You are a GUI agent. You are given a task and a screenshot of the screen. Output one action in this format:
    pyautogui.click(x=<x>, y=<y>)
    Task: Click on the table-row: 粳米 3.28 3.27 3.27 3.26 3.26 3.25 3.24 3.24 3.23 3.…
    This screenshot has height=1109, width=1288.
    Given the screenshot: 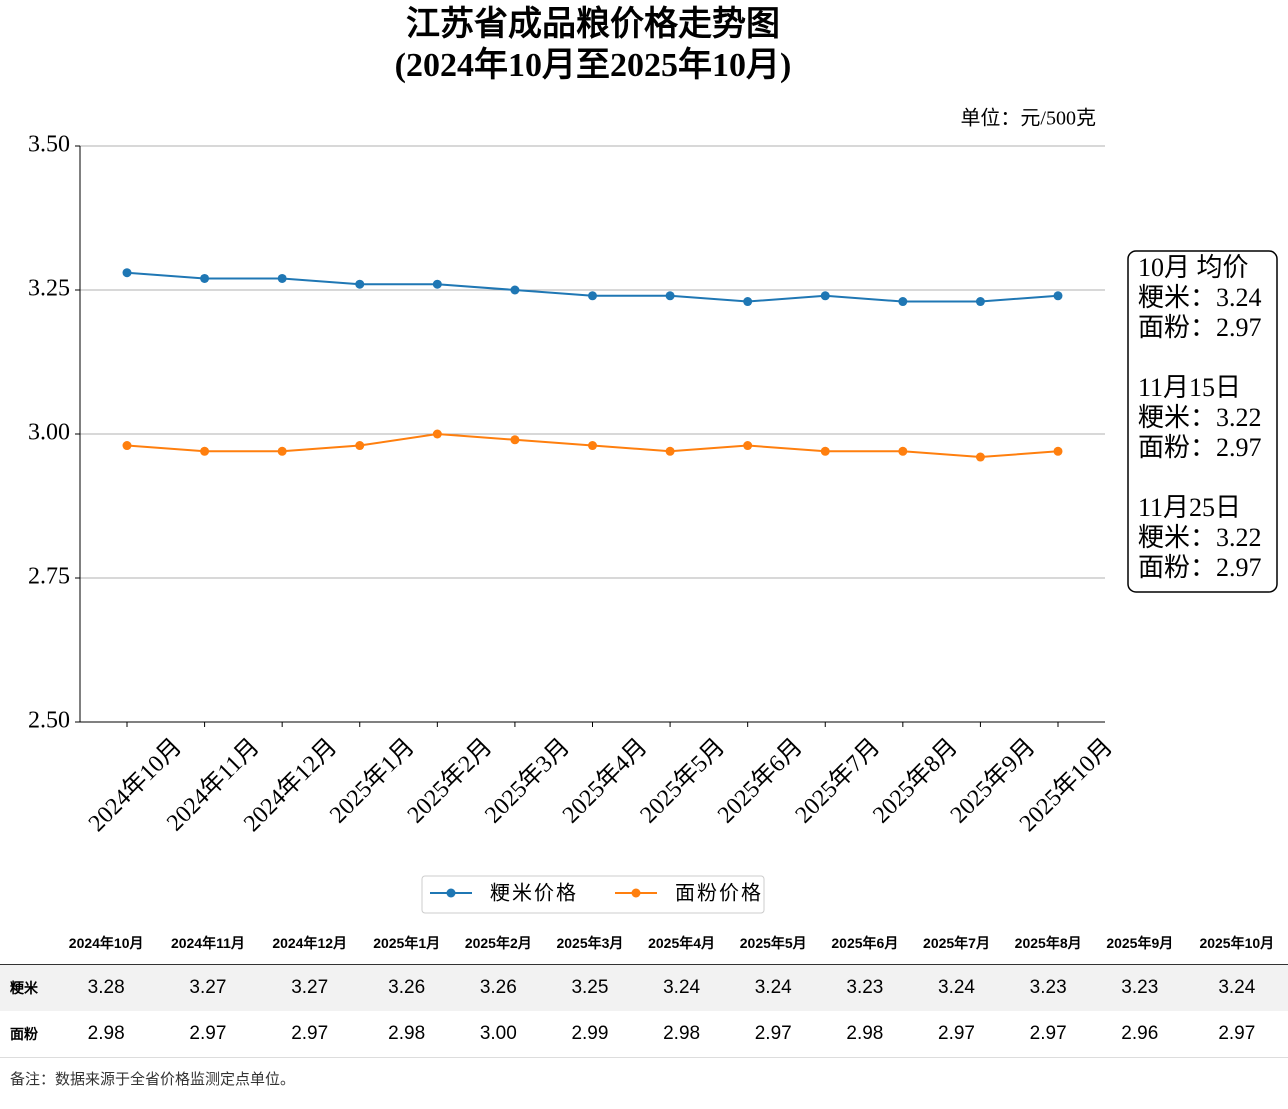 What is the action you would take?
    pyautogui.click(x=644, y=987)
    